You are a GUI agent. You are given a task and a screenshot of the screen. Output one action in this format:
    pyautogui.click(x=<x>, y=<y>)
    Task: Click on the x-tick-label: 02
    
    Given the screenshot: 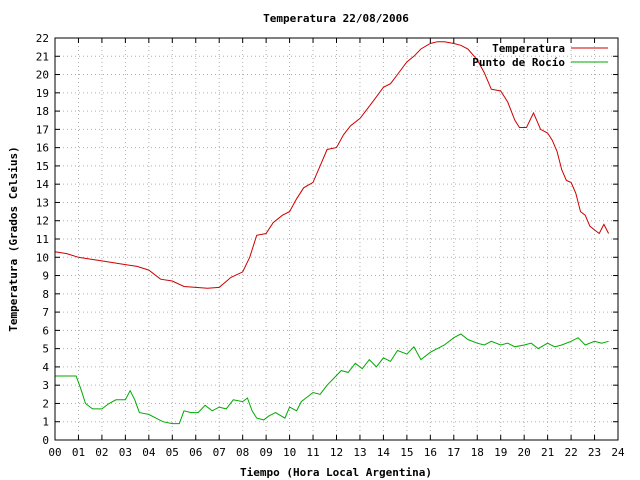 What is the action you would take?
    pyautogui.click(x=101, y=452)
    